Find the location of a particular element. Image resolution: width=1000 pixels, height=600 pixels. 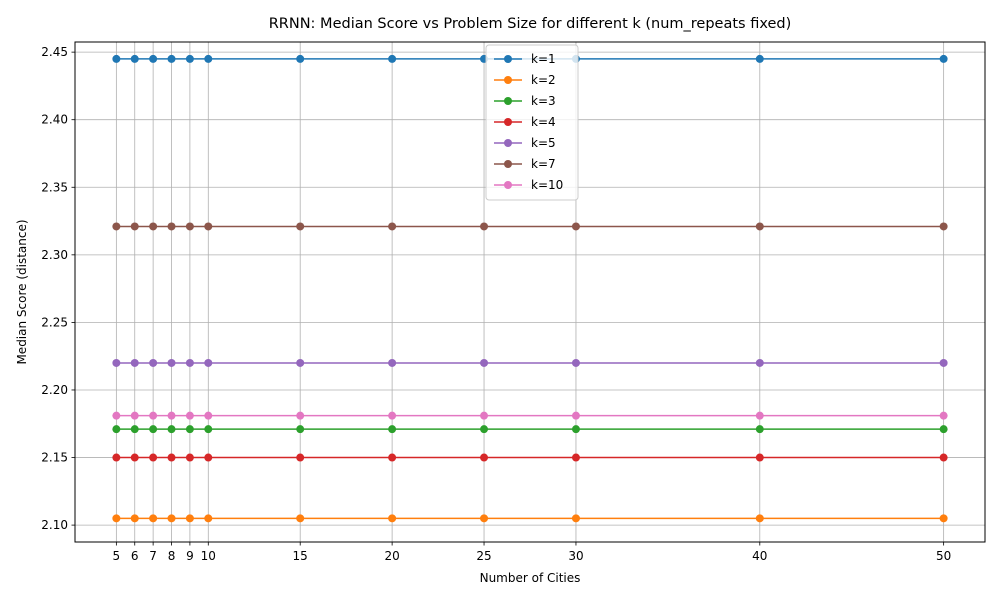

x-tick-label: 10 is located at coordinates (208, 556).